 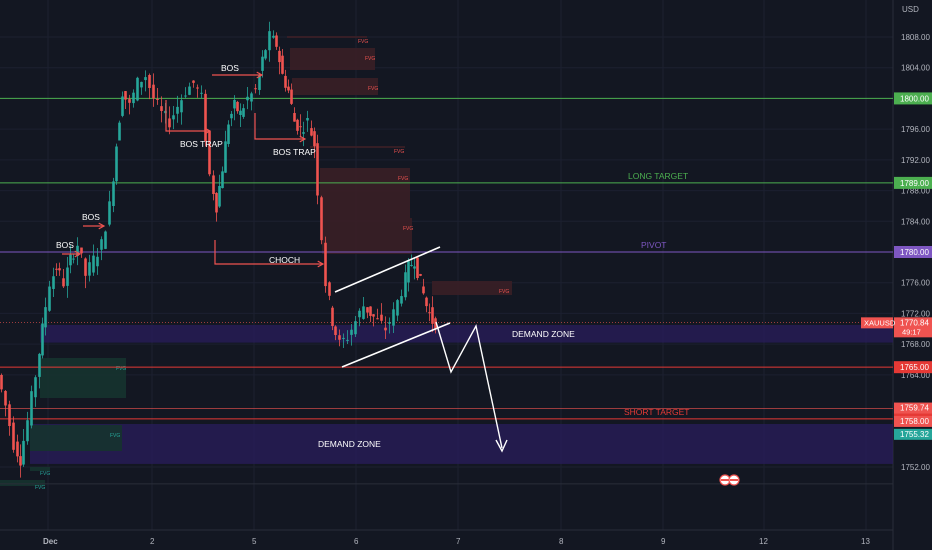 What do you see at coordinates (910, 9) in the screenshot?
I see `currency-label: USD` at bounding box center [910, 9].